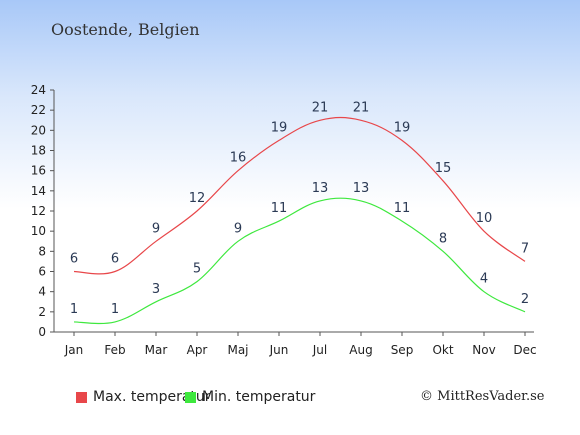  What do you see at coordinates (197, 198) in the screenshot?
I see `max-value-label: 12` at bounding box center [197, 198].